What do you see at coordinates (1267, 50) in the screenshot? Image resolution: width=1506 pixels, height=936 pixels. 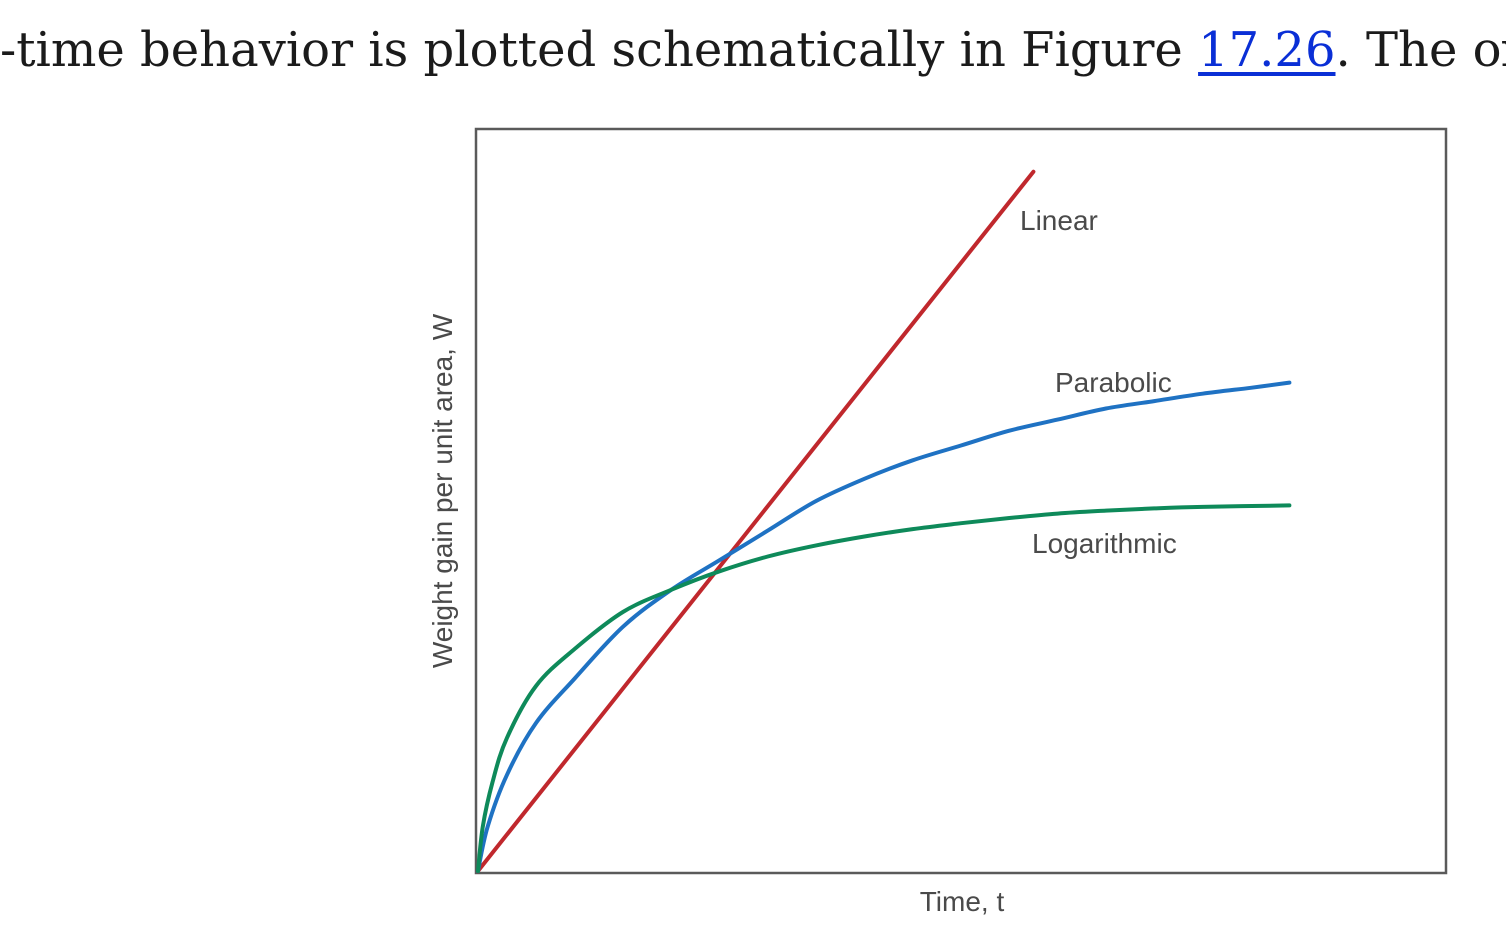 I see `figure-link: 17.26` at bounding box center [1267, 50].